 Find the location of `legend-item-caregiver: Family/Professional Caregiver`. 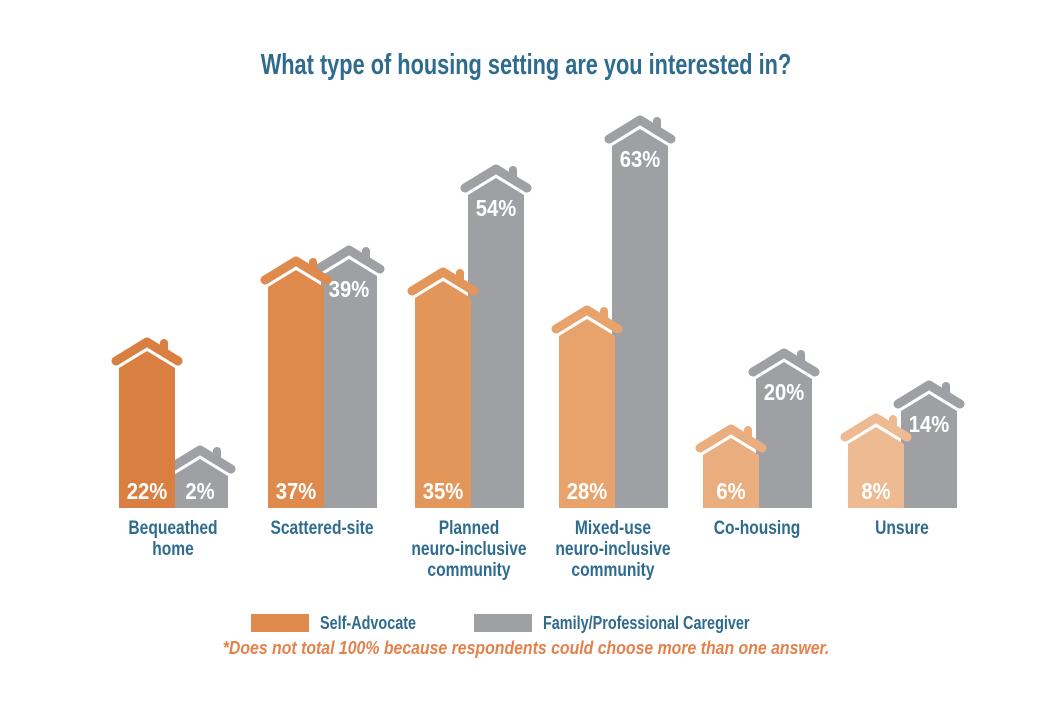

legend-item-caregiver: Family/Professional Caregiver is located at coordinates (637, 623).